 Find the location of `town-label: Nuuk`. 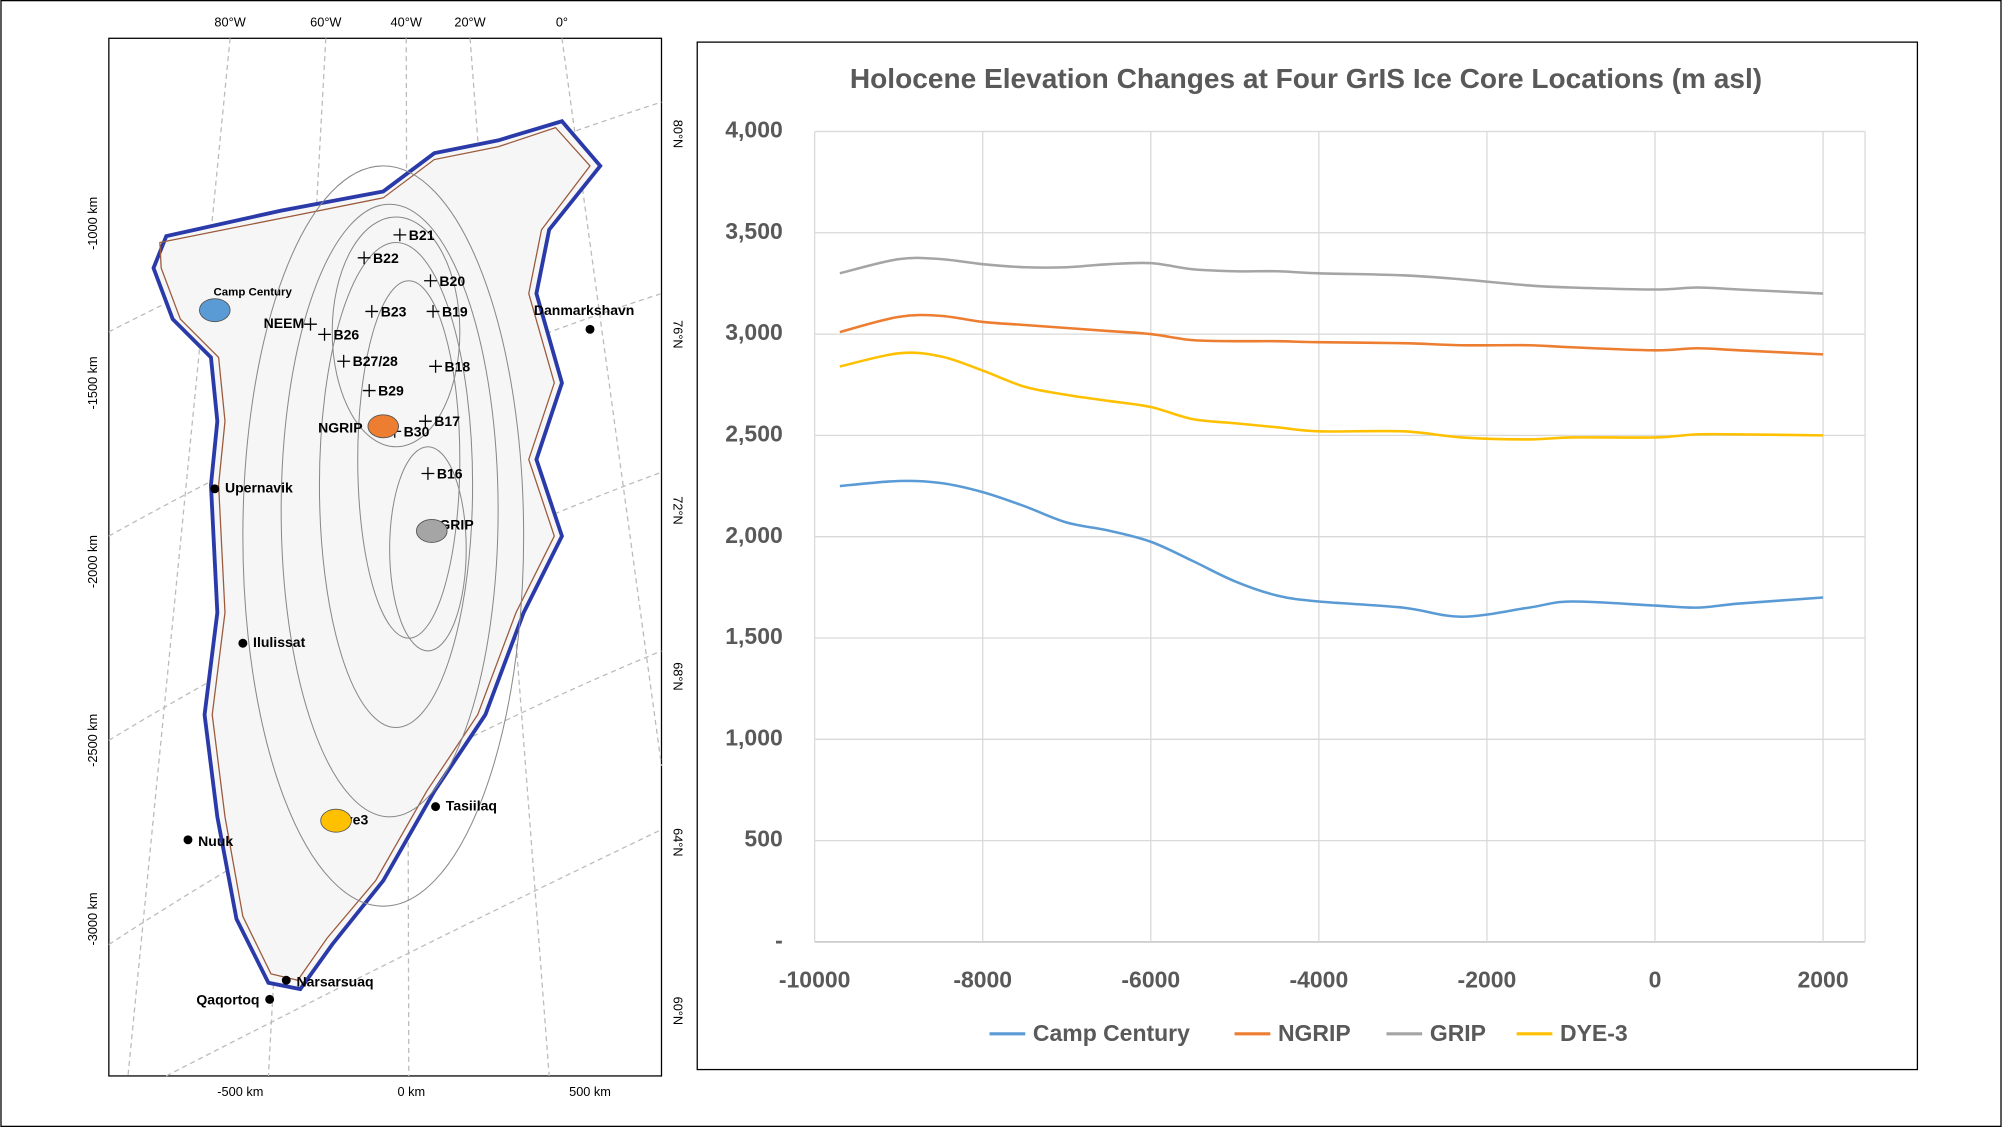

town-label: Nuuk is located at coordinates (215, 841).